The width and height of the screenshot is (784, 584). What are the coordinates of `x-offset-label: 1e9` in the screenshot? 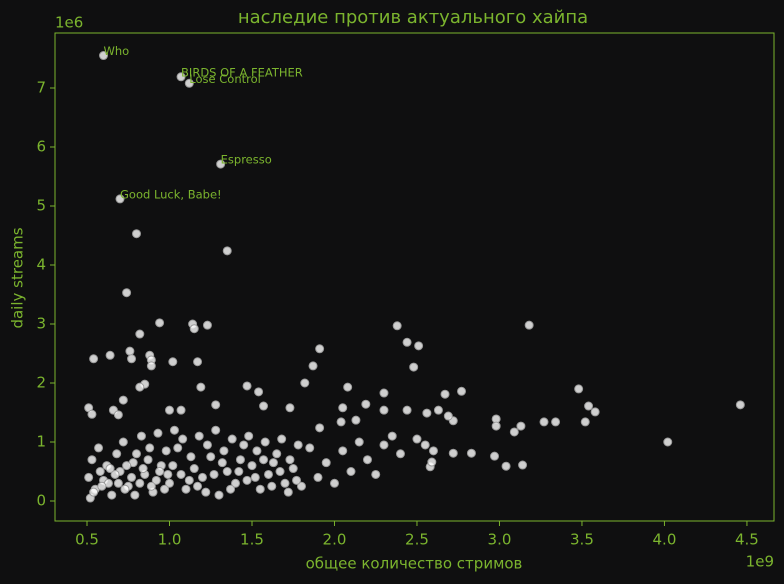 It's located at (760, 562).